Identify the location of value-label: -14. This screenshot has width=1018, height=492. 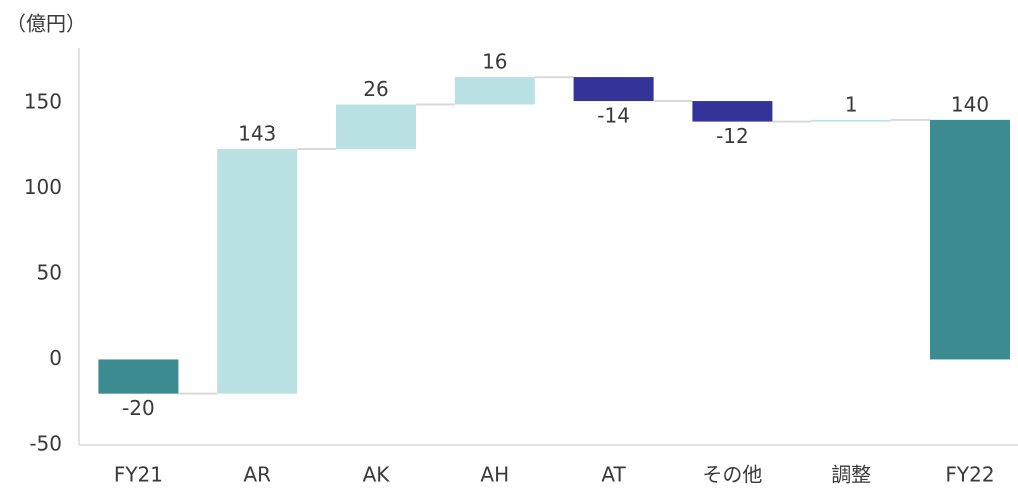
(613, 116).